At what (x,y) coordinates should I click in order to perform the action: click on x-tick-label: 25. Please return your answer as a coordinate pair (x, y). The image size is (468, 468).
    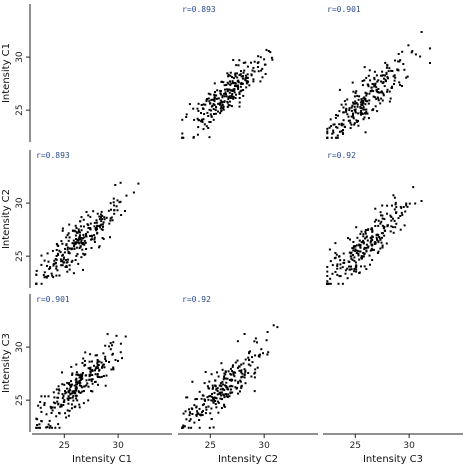
    Looking at the image, I should click on (355, 446).